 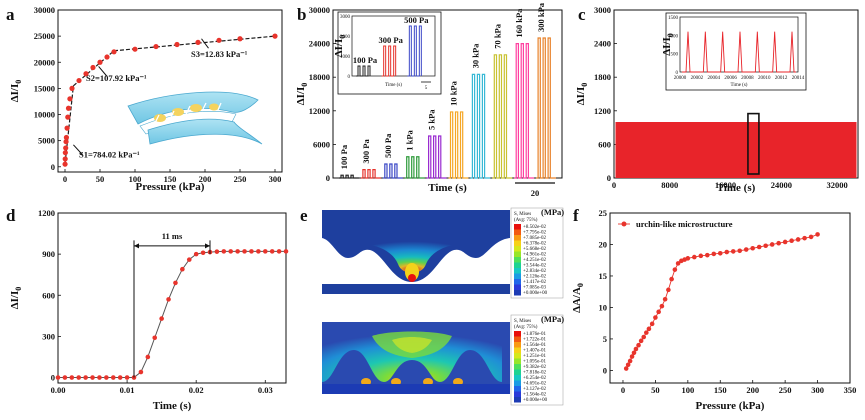 What do you see at coordinates (673, 18) in the screenshot?
I see `inset-y-tick-label: 1500` at bounding box center [673, 18].